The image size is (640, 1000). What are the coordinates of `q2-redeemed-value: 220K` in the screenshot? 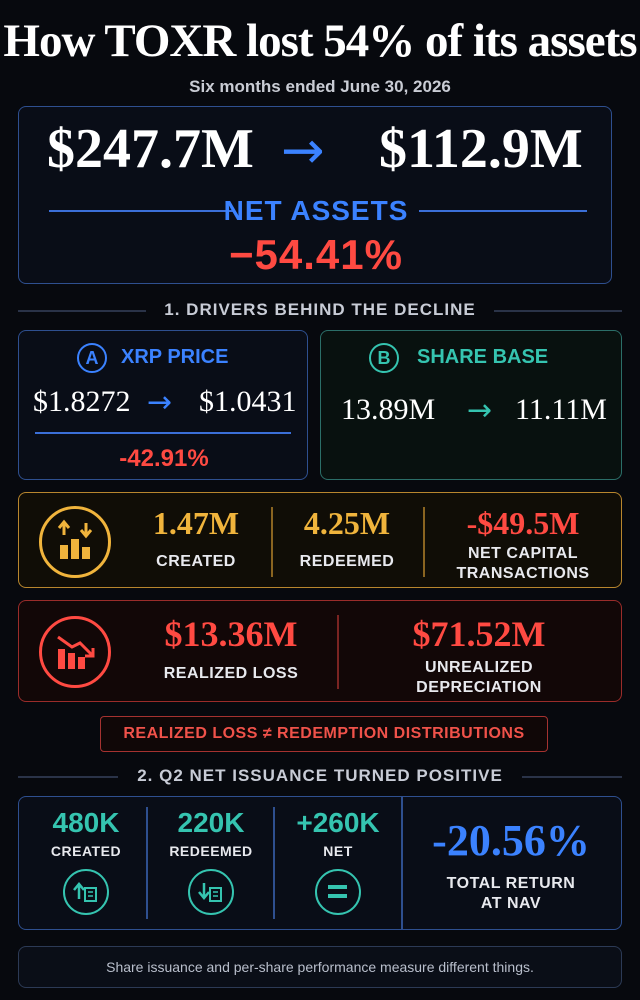 It's located at (211, 822).